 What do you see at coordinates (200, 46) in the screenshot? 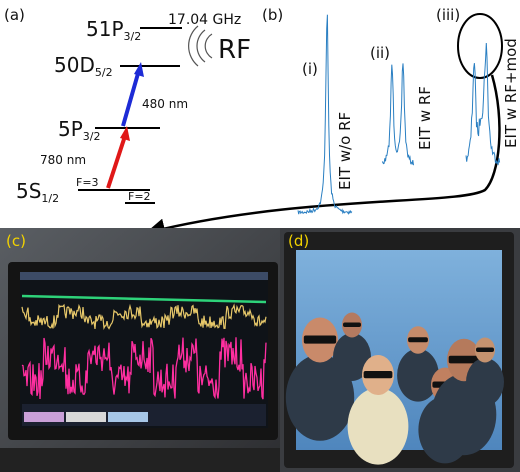
I see `rf-waves` at bounding box center [200, 46].